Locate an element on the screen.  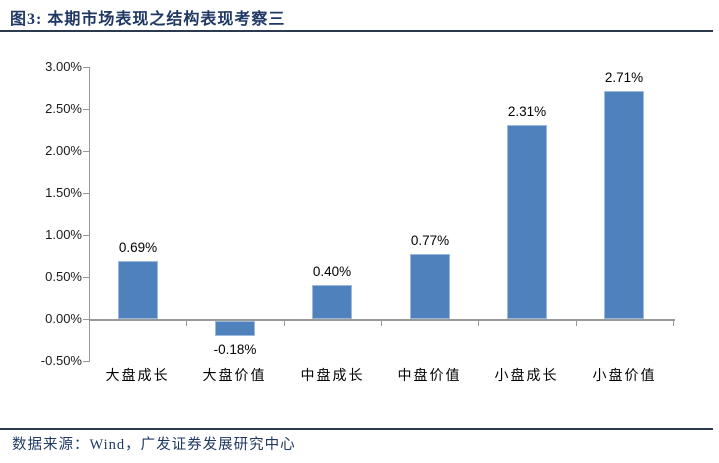
bar-value-label: 2.31% is located at coordinates (527, 111).